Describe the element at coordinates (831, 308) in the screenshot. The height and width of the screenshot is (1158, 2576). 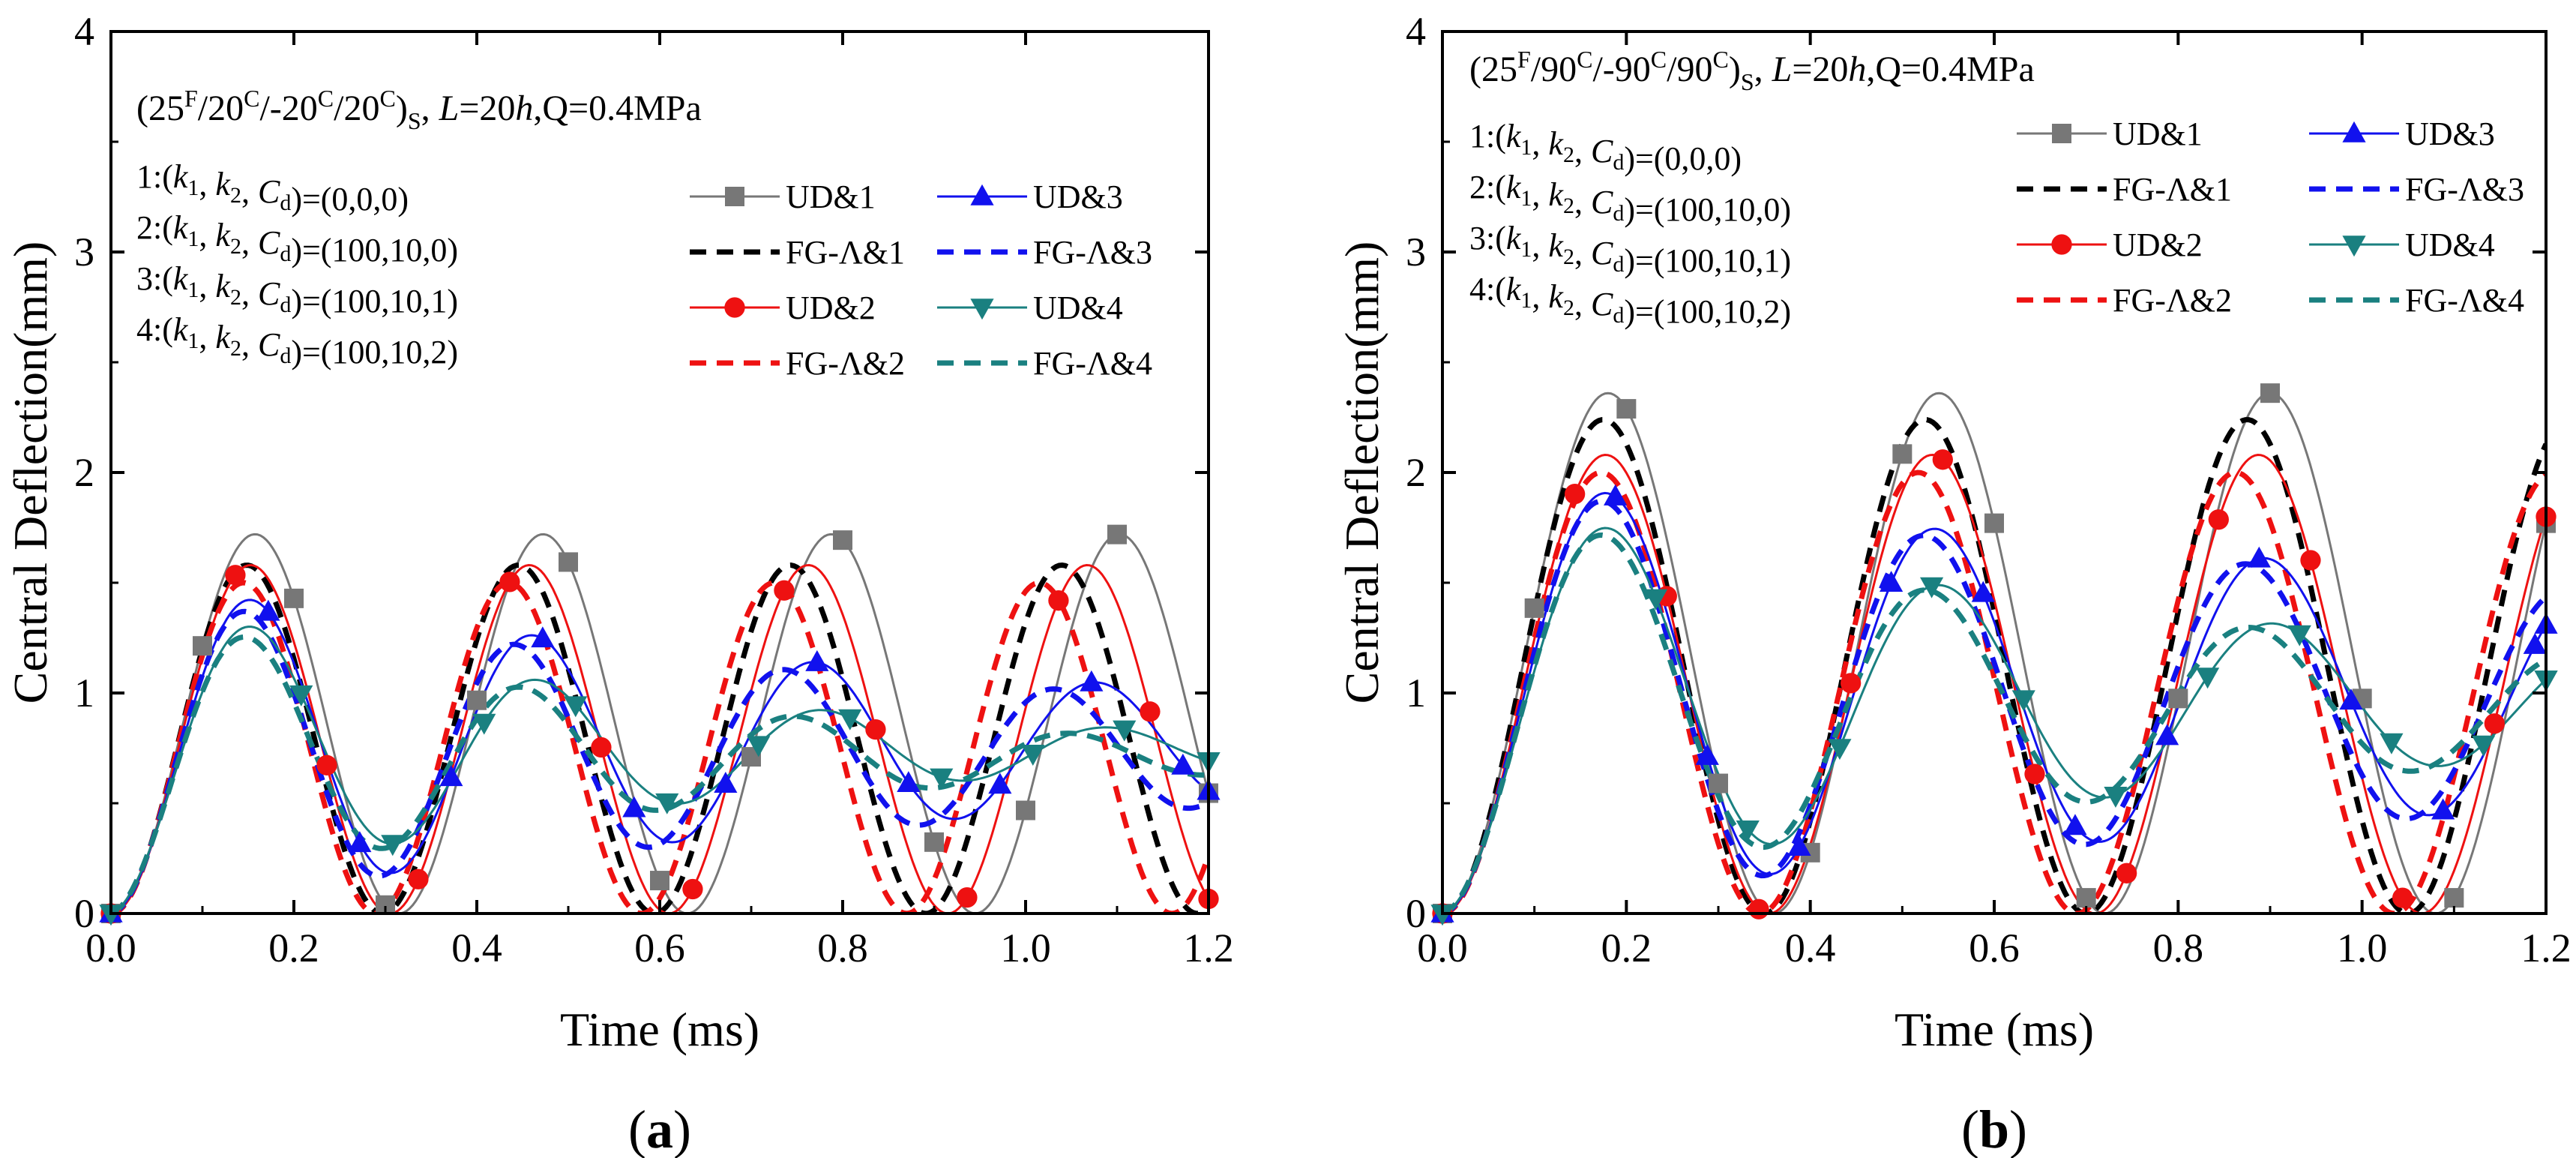
I see `legend-label: UD&2` at that location.